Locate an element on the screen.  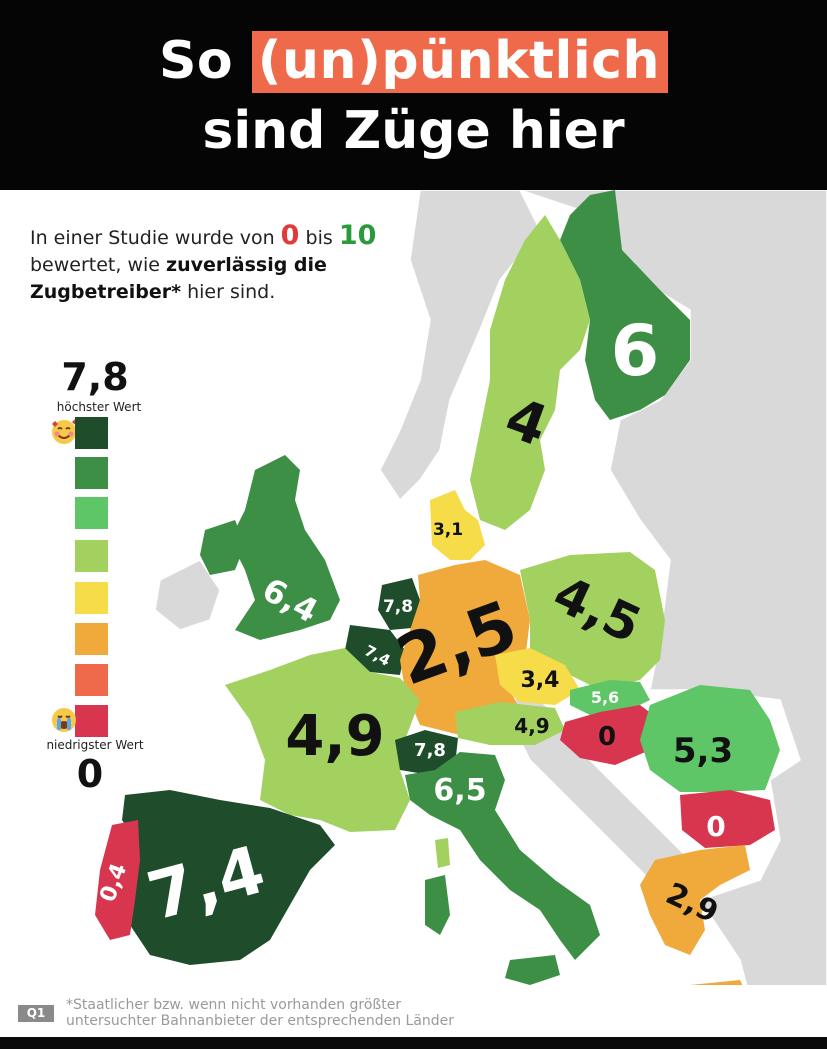
country-portugal is located at coordinates (117, 880).